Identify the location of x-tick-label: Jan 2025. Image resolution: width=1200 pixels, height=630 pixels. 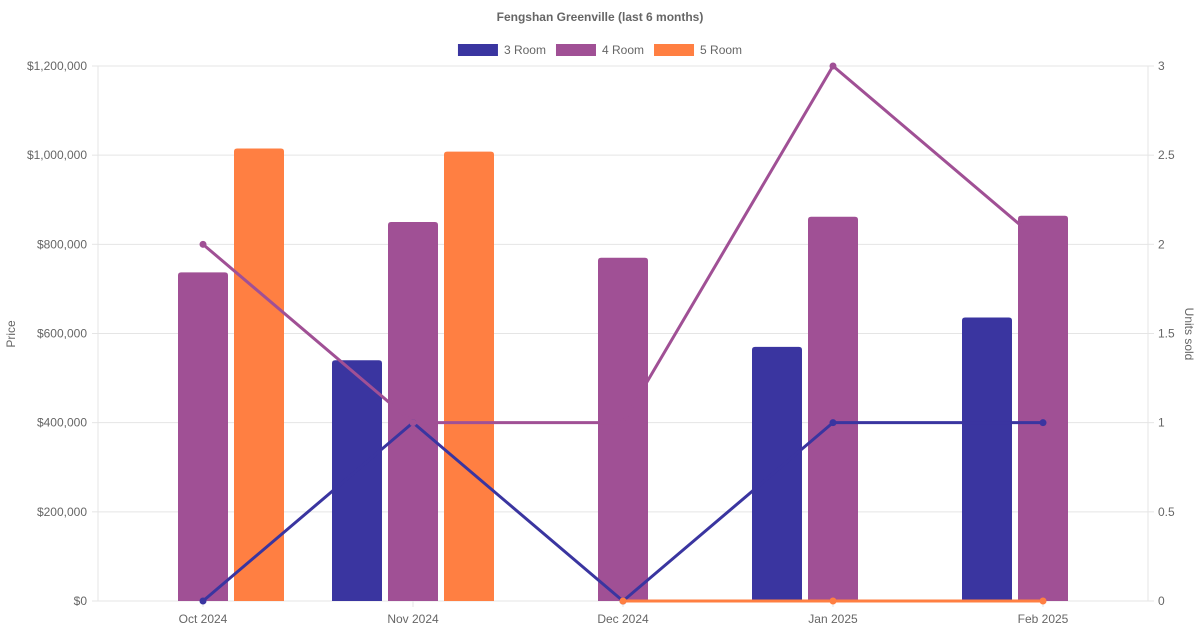
(833, 619).